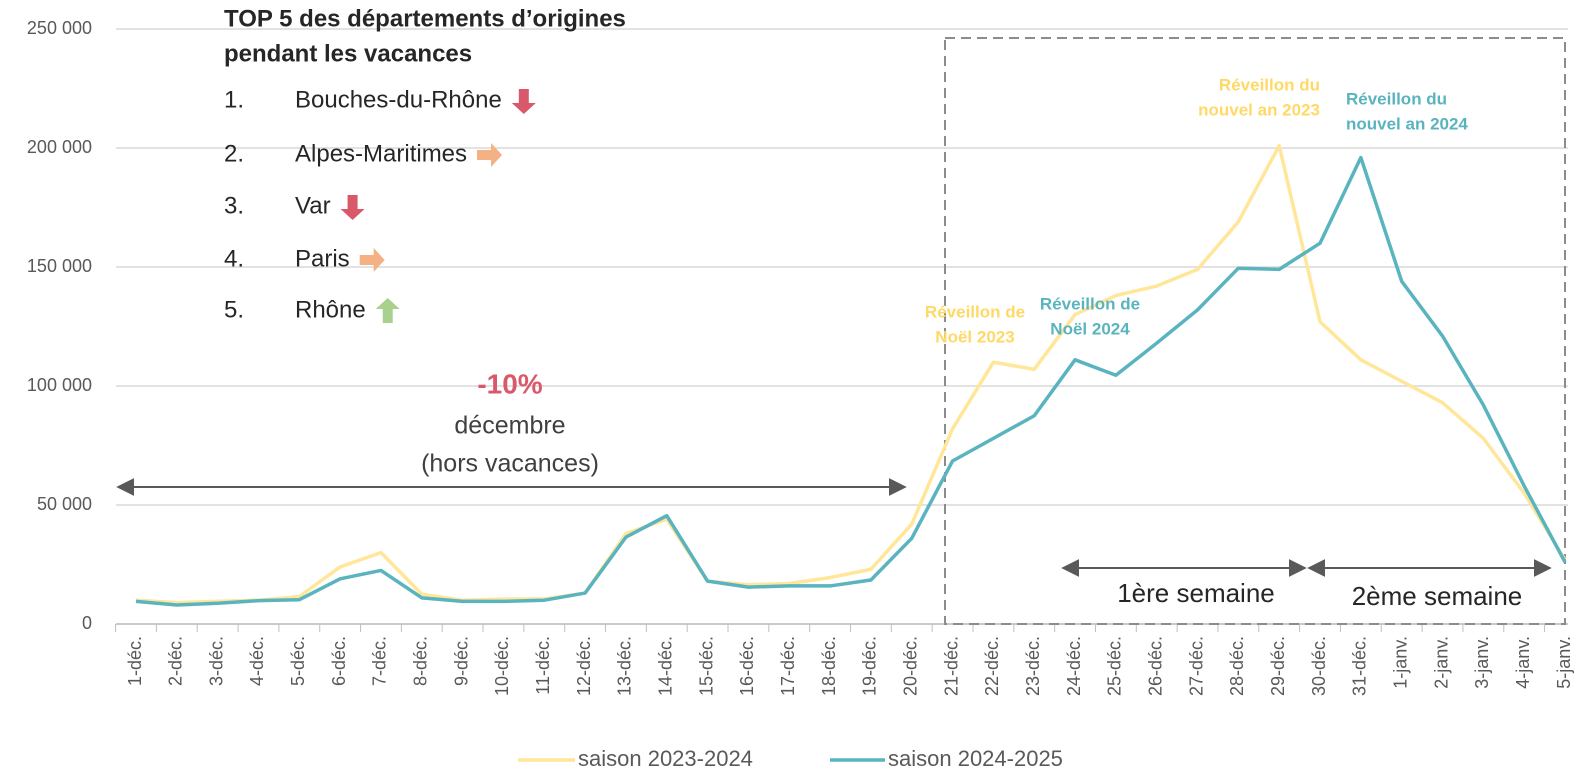 This screenshot has height=778, width=1583. I want to click on x-tick-label: 27-déc., so click(1196, 666).